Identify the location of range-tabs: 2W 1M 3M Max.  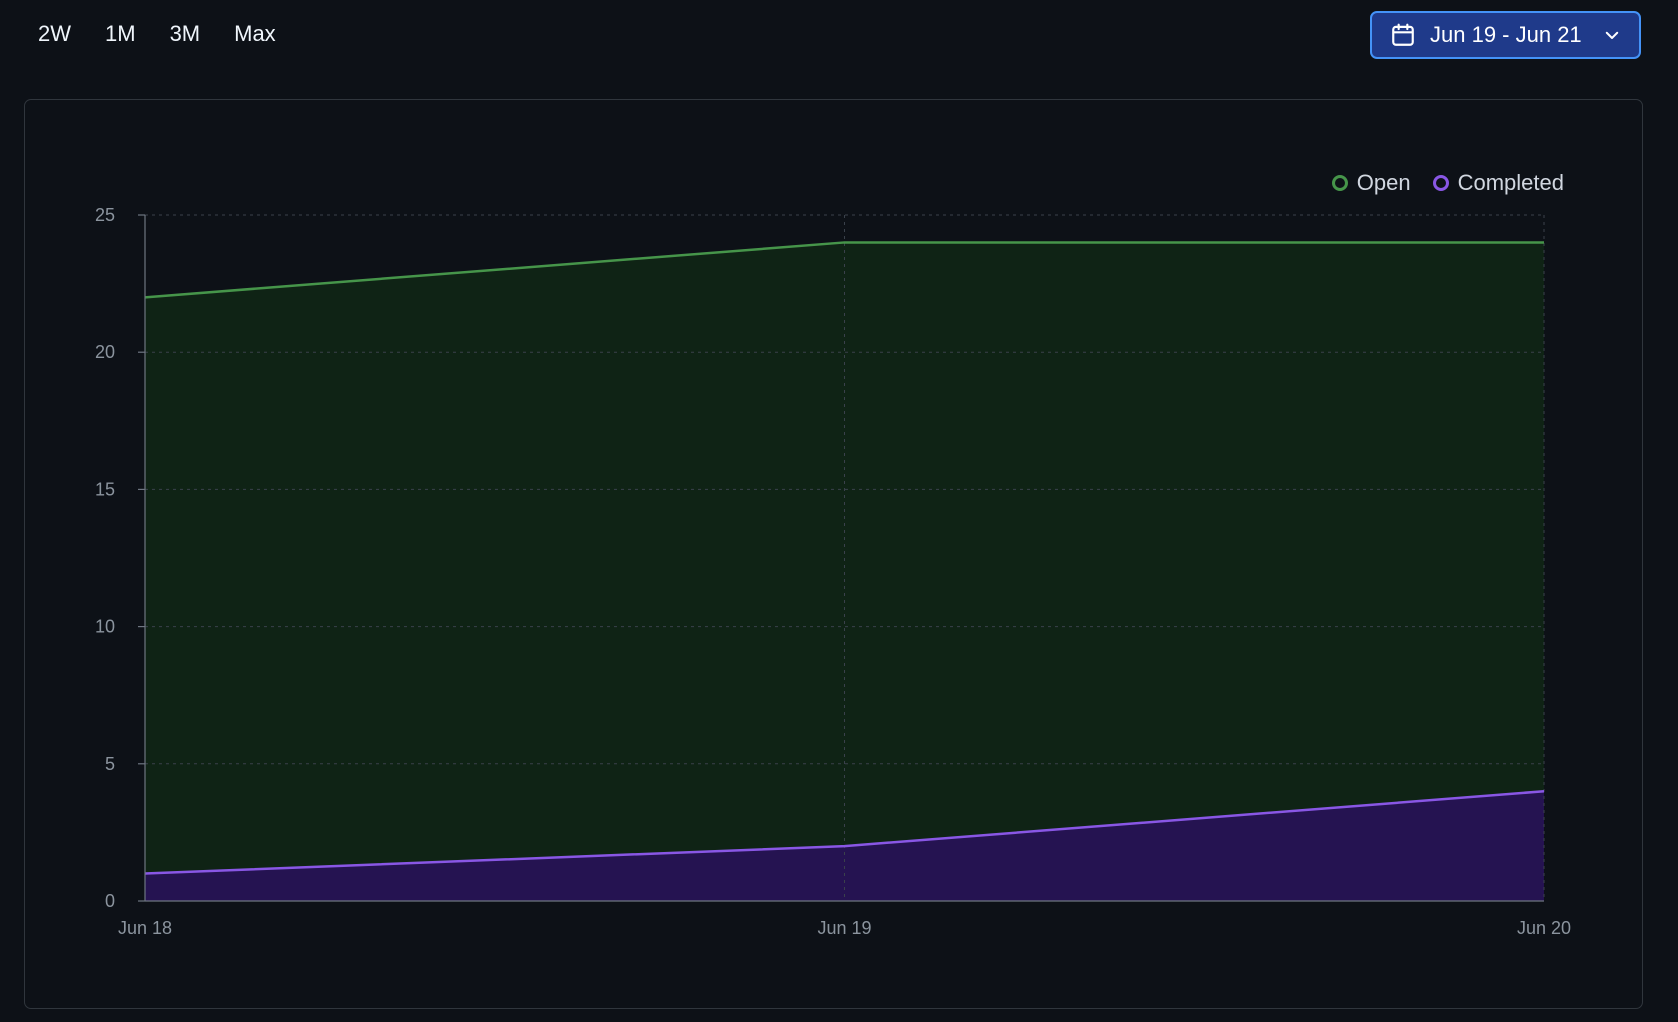
(160, 34).